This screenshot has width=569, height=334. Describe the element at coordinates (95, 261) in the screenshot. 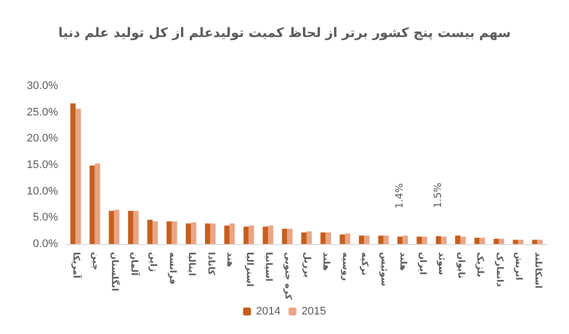

I see `x-tick-label: چین` at that location.